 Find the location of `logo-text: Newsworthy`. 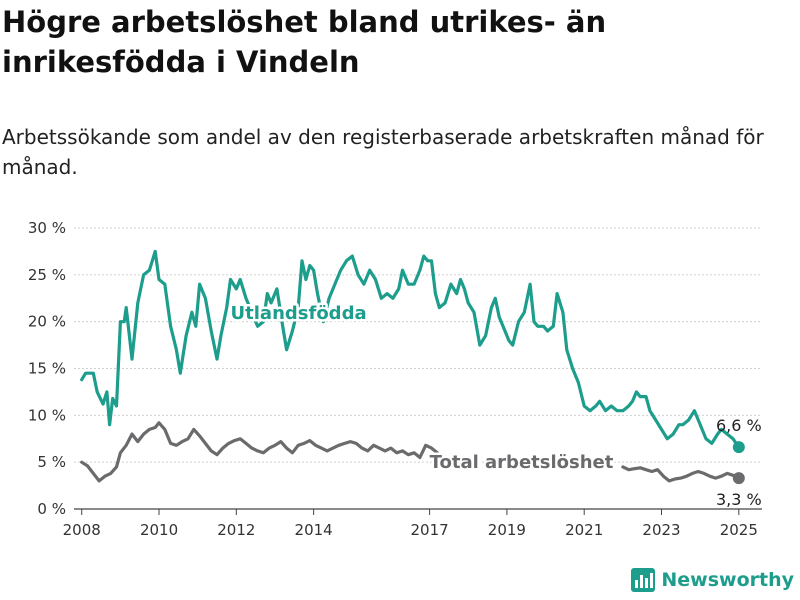

logo-text: Newsworthy is located at coordinates (727, 580).